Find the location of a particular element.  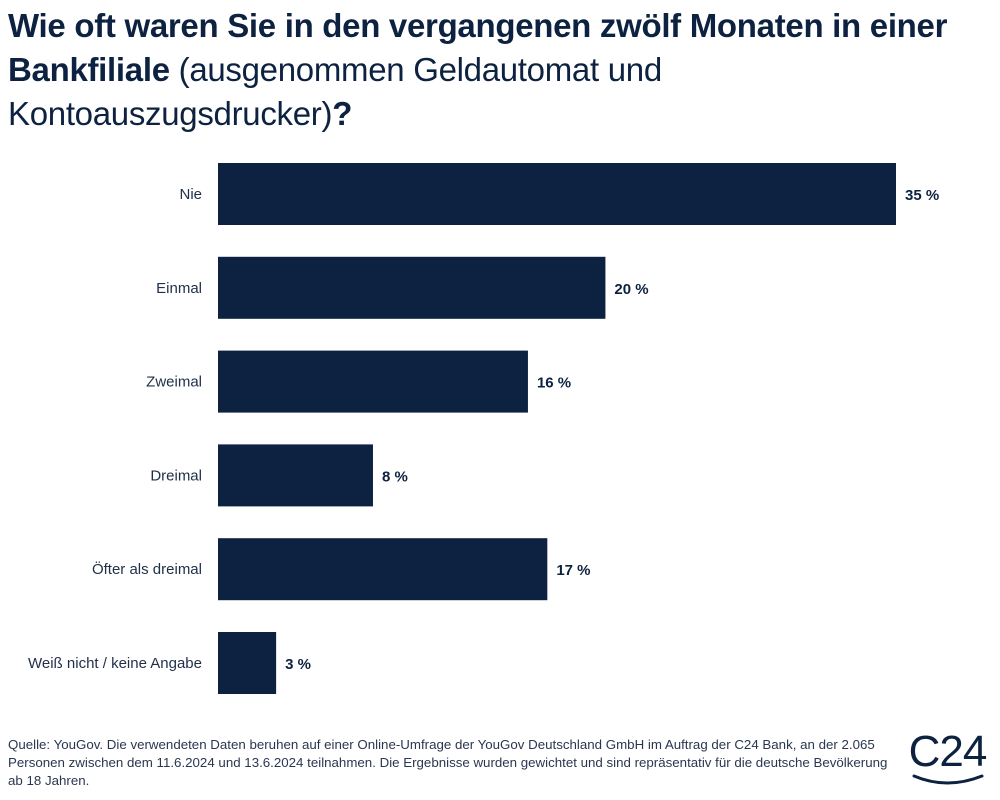

value-label: 8 % is located at coordinates (395, 476).